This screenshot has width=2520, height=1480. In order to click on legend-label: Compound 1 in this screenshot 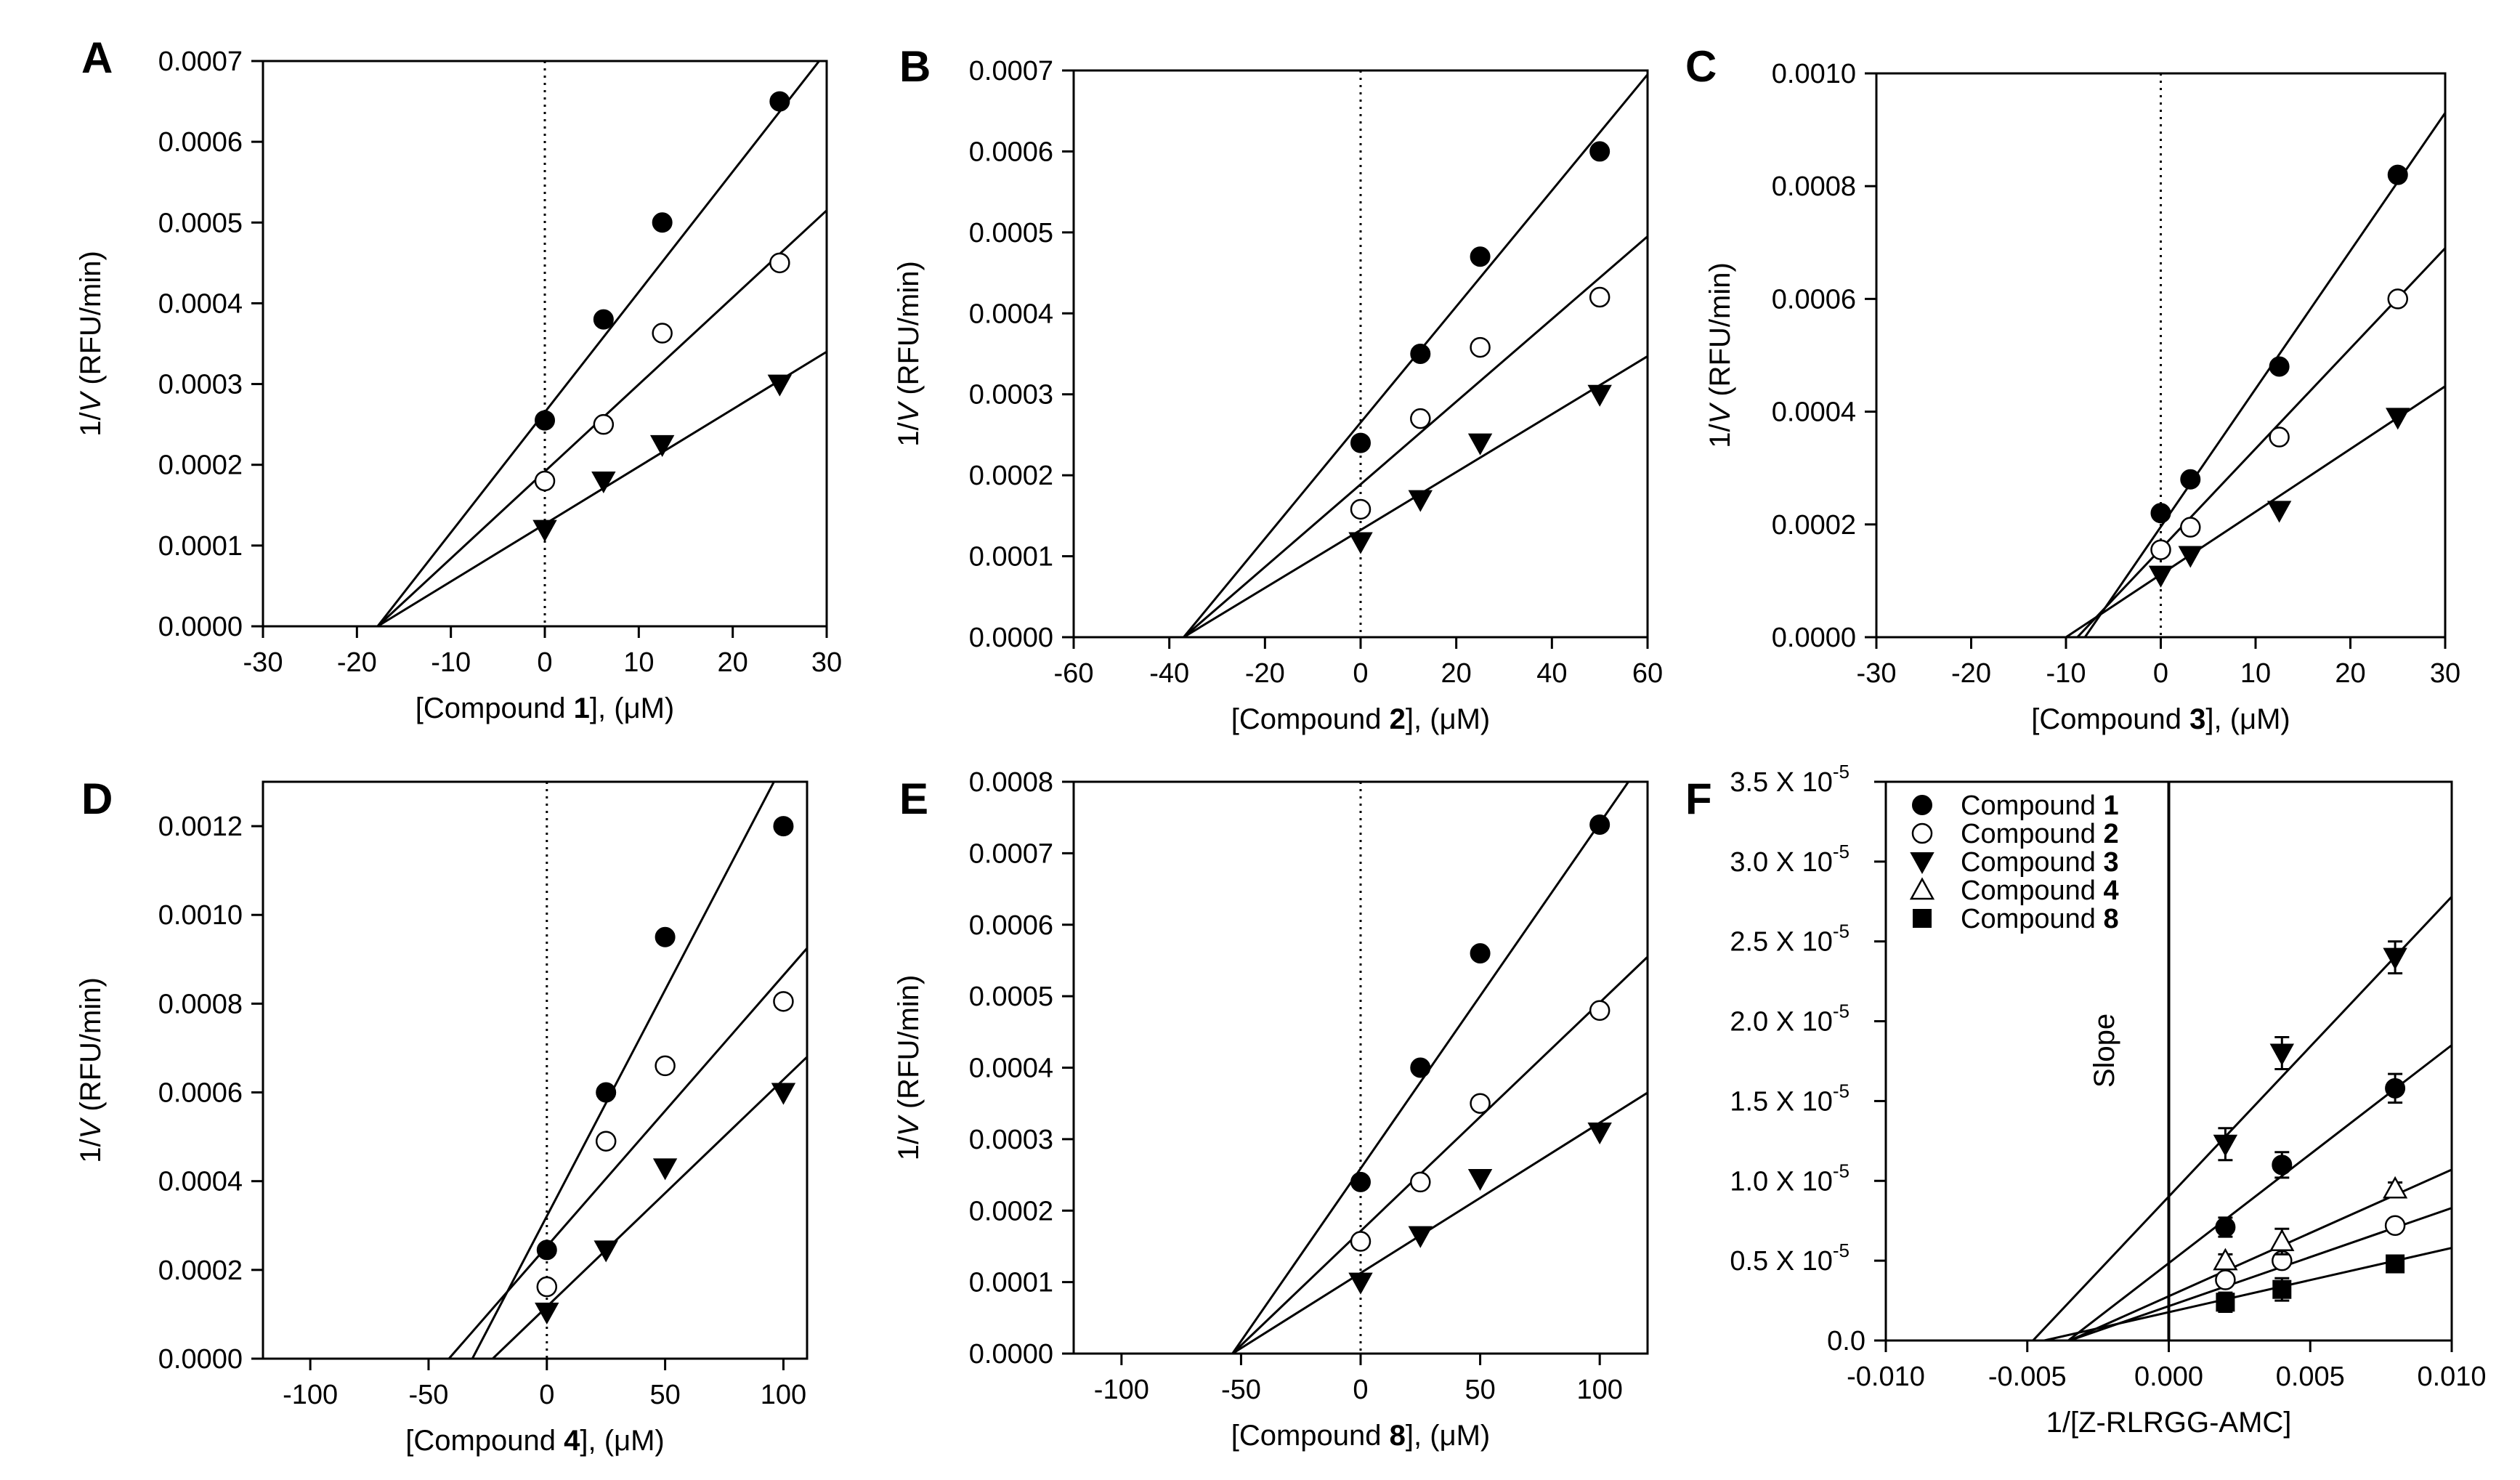, I will do `click(2040, 805)`.